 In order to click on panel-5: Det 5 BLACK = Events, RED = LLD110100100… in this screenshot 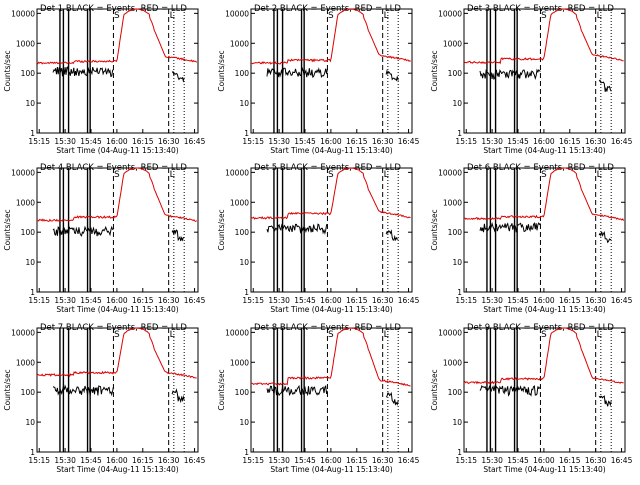, I will do `click(318, 238)`.